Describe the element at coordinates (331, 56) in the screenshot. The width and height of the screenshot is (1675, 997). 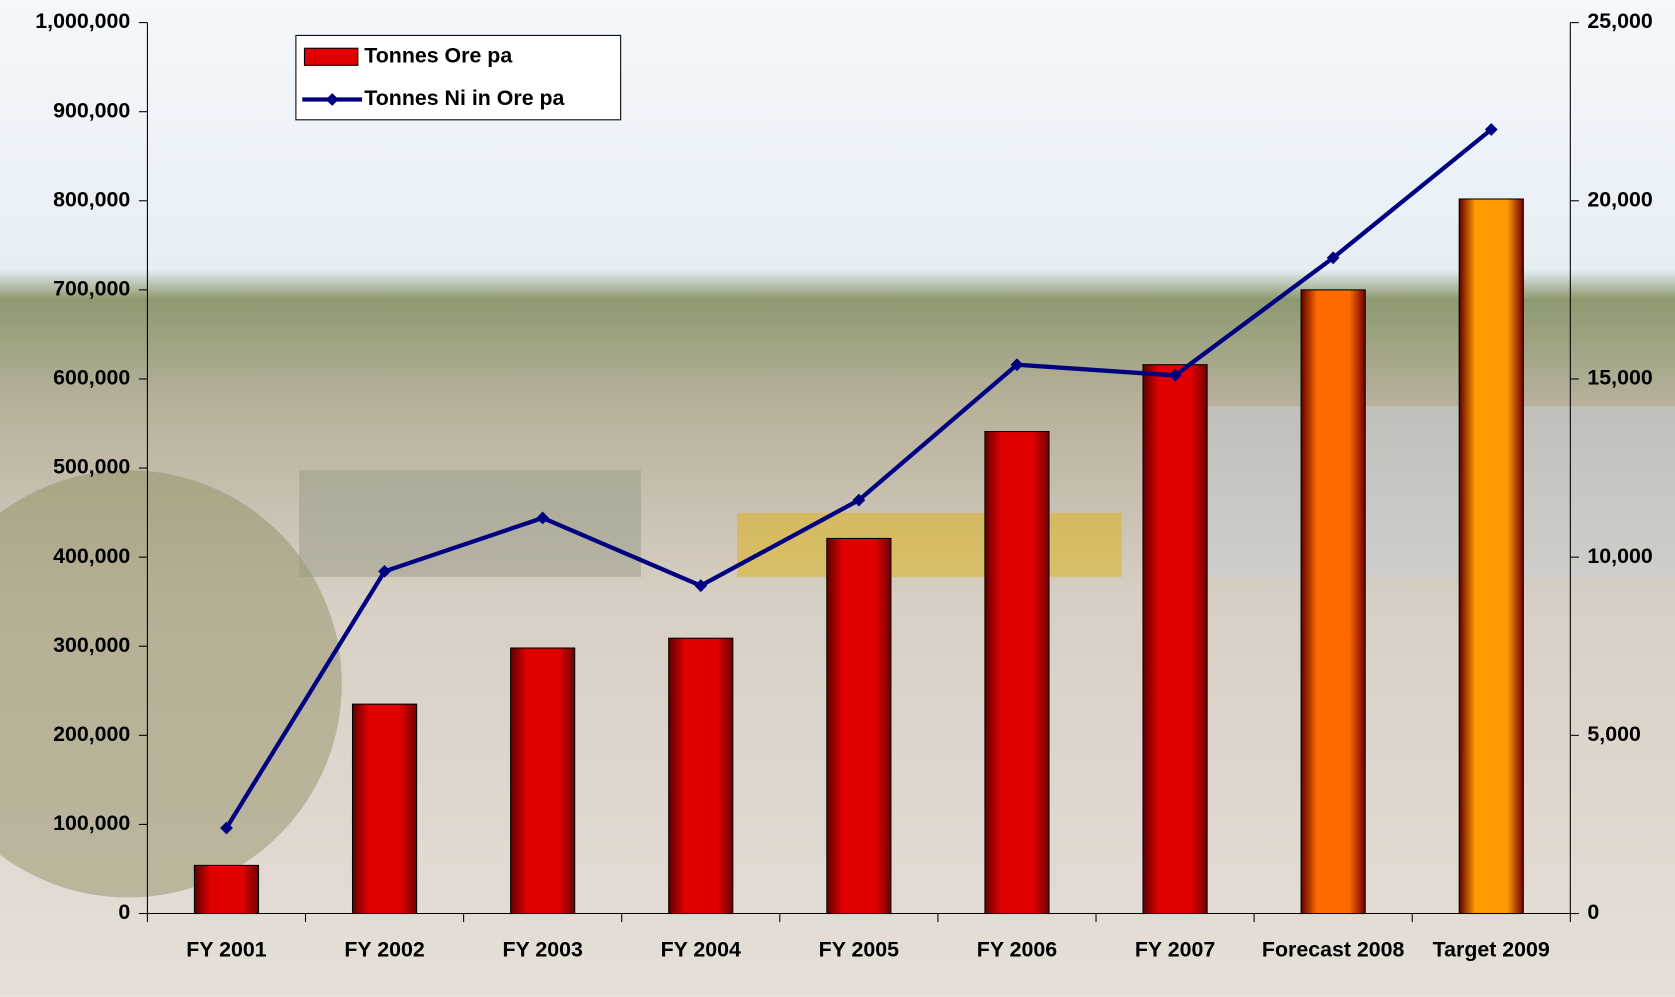
I see `legend-swatch` at that location.